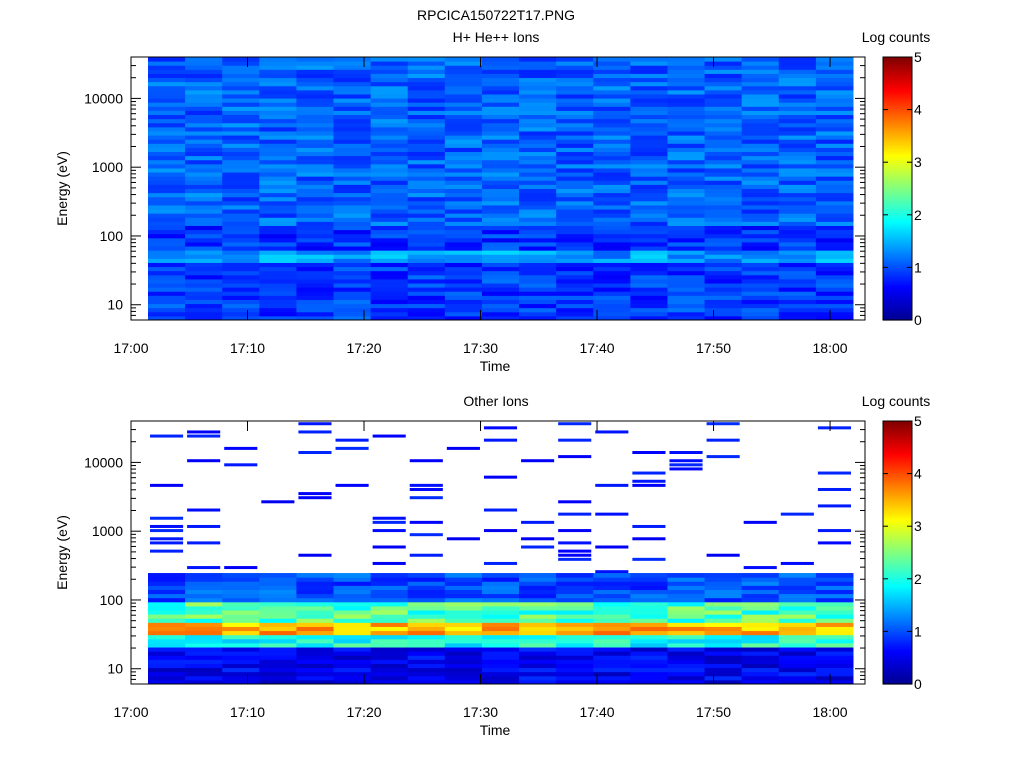 This screenshot has height=768, width=1024. What do you see at coordinates (103, 462) in the screenshot?
I see `y-tick-label: 10000` at bounding box center [103, 462].